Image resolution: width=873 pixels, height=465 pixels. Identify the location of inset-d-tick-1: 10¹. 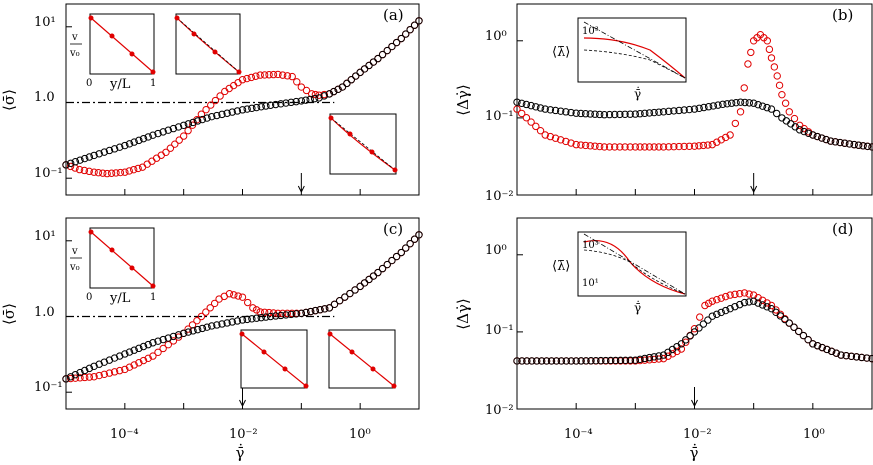
(590, 283).